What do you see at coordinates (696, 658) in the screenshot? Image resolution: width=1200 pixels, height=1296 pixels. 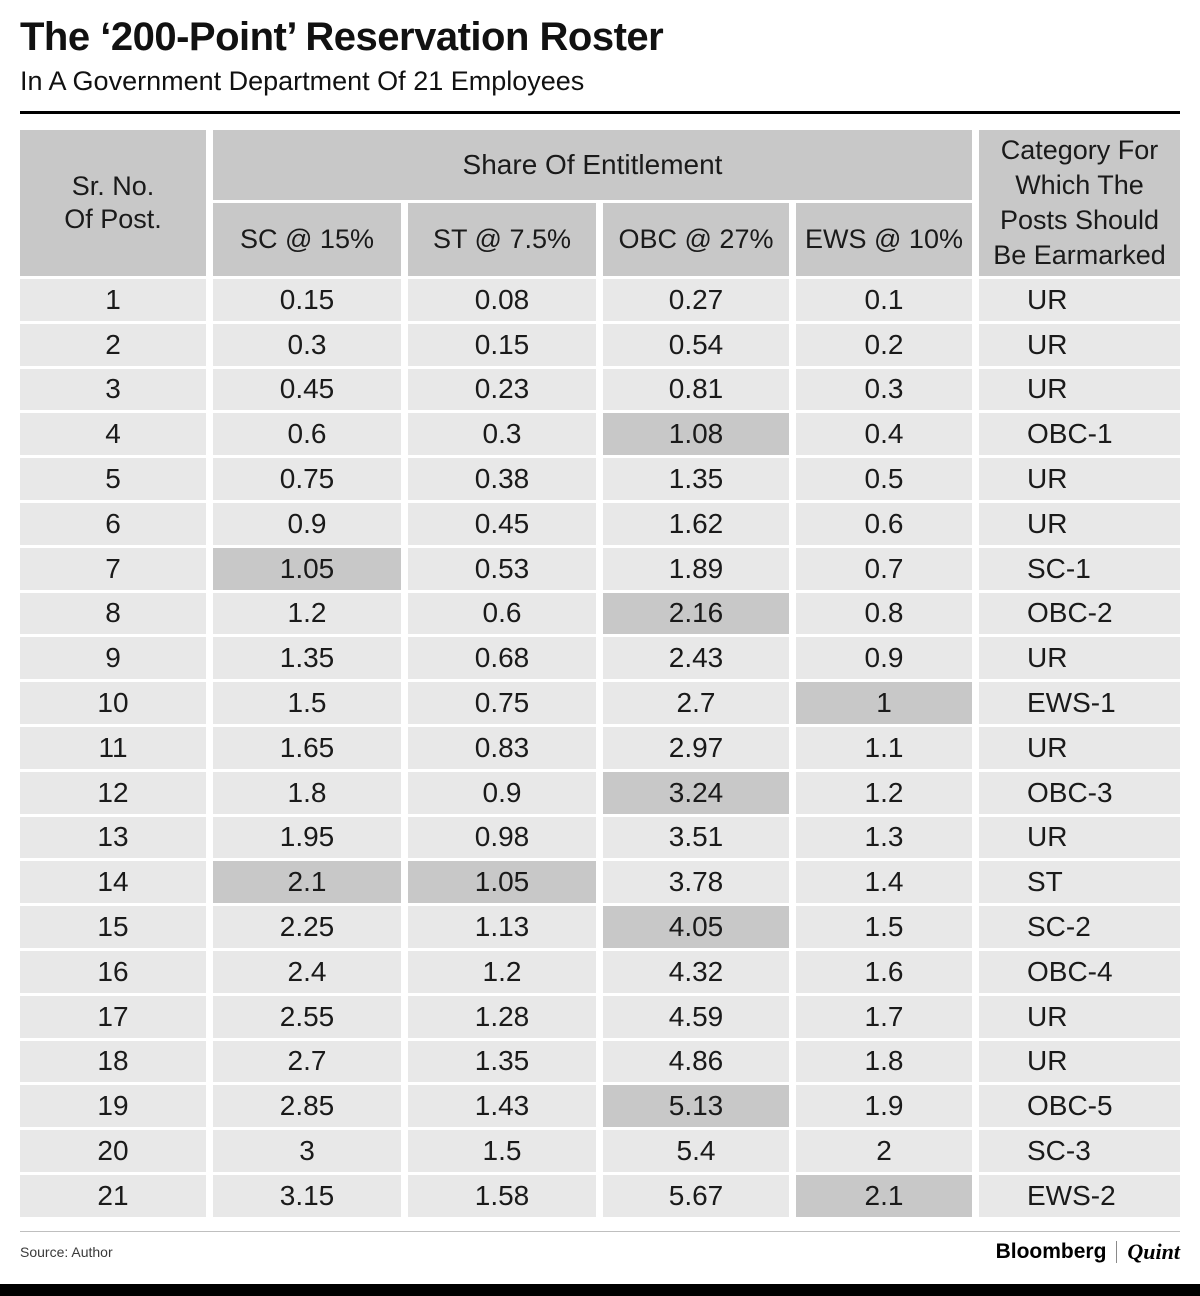 I see `cell-obc: 2.43` at bounding box center [696, 658].